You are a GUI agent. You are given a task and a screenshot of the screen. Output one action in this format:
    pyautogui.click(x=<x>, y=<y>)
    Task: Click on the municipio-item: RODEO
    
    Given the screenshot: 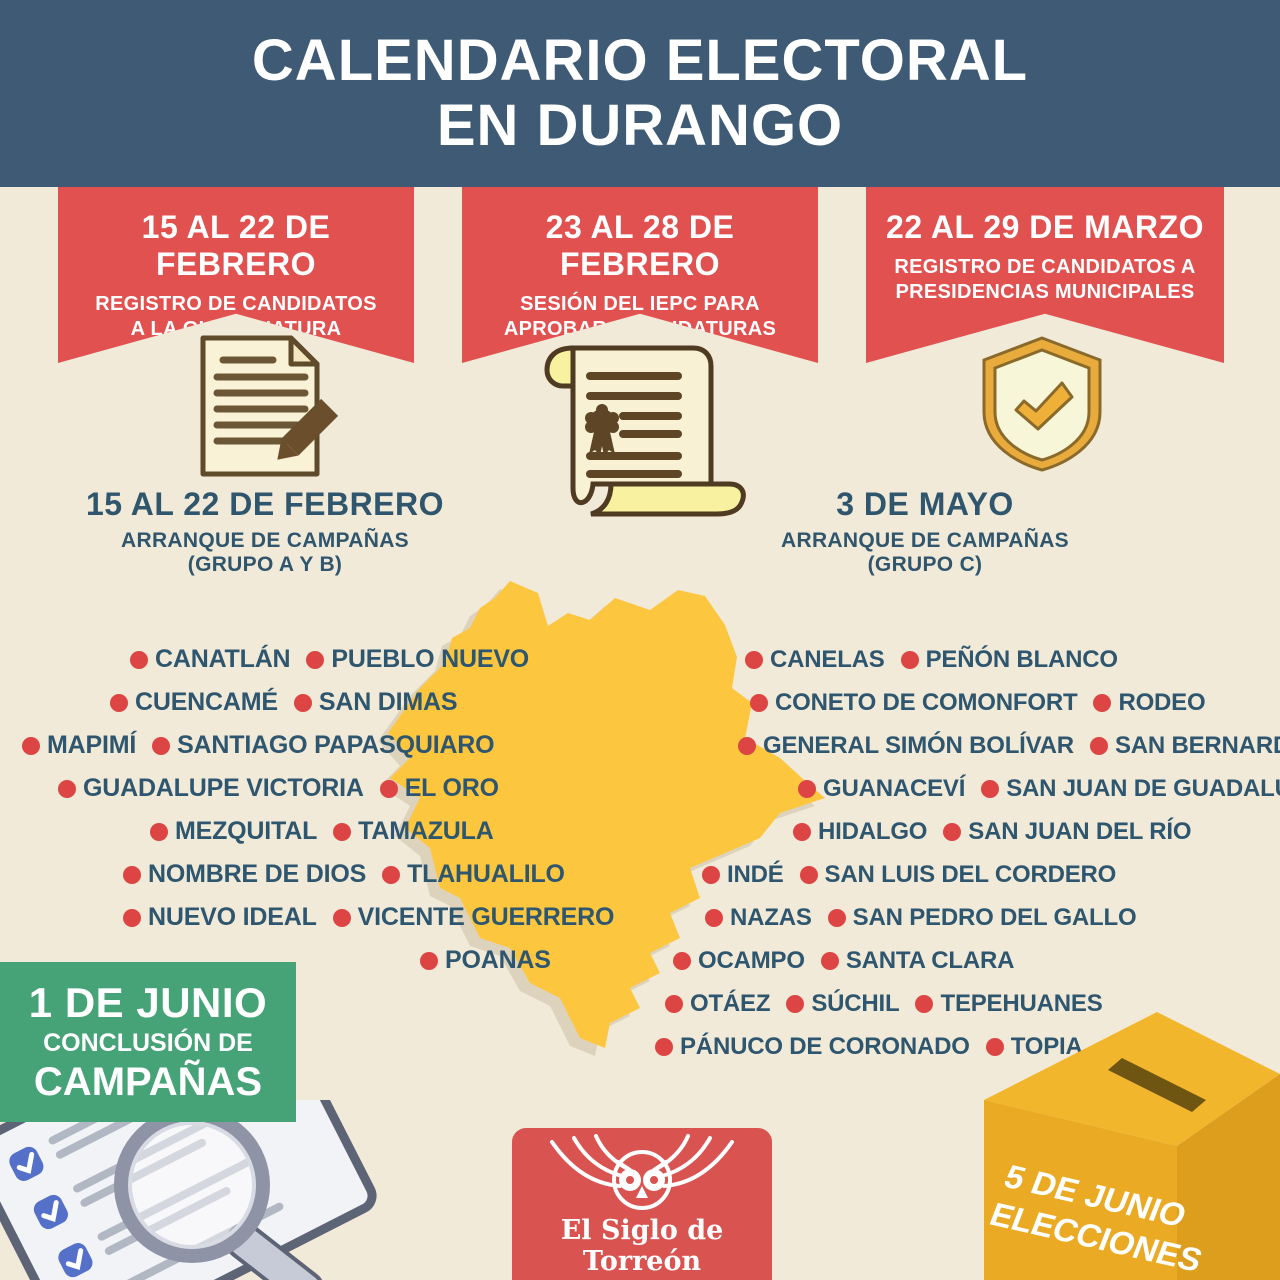 What is the action you would take?
    pyautogui.click(x=1149, y=702)
    